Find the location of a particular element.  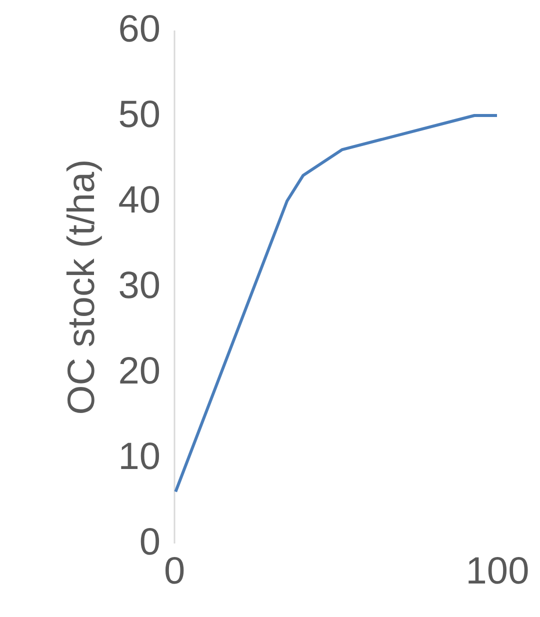

y-tick-label: 0 is located at coordinates (149, 543).